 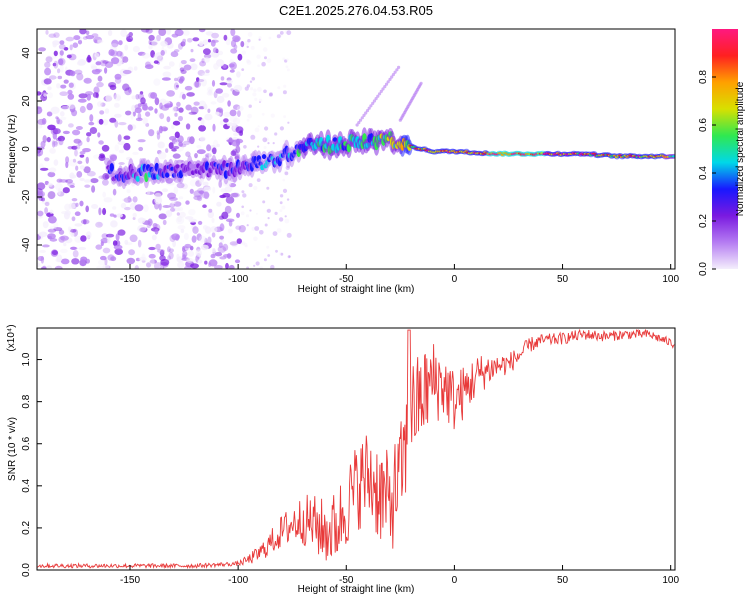 What do you see at coordinates (563, 580) in the screenshot?
I see `x-tick-label: 50` at bounding box center [563, 580].